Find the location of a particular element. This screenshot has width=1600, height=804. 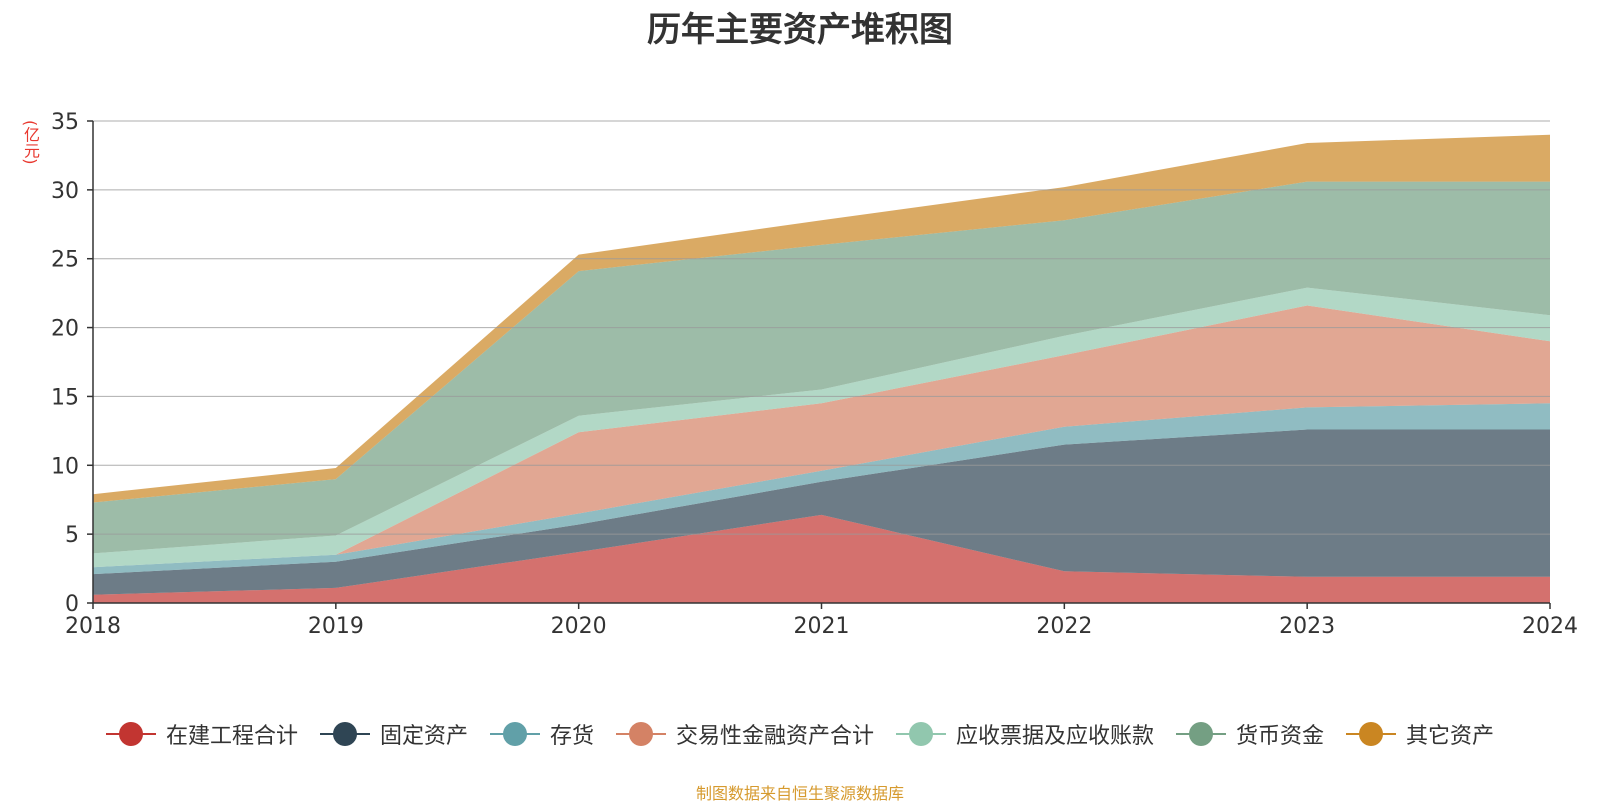

legend-item-6: 货币资金 is located at coordinates (1250, 734).